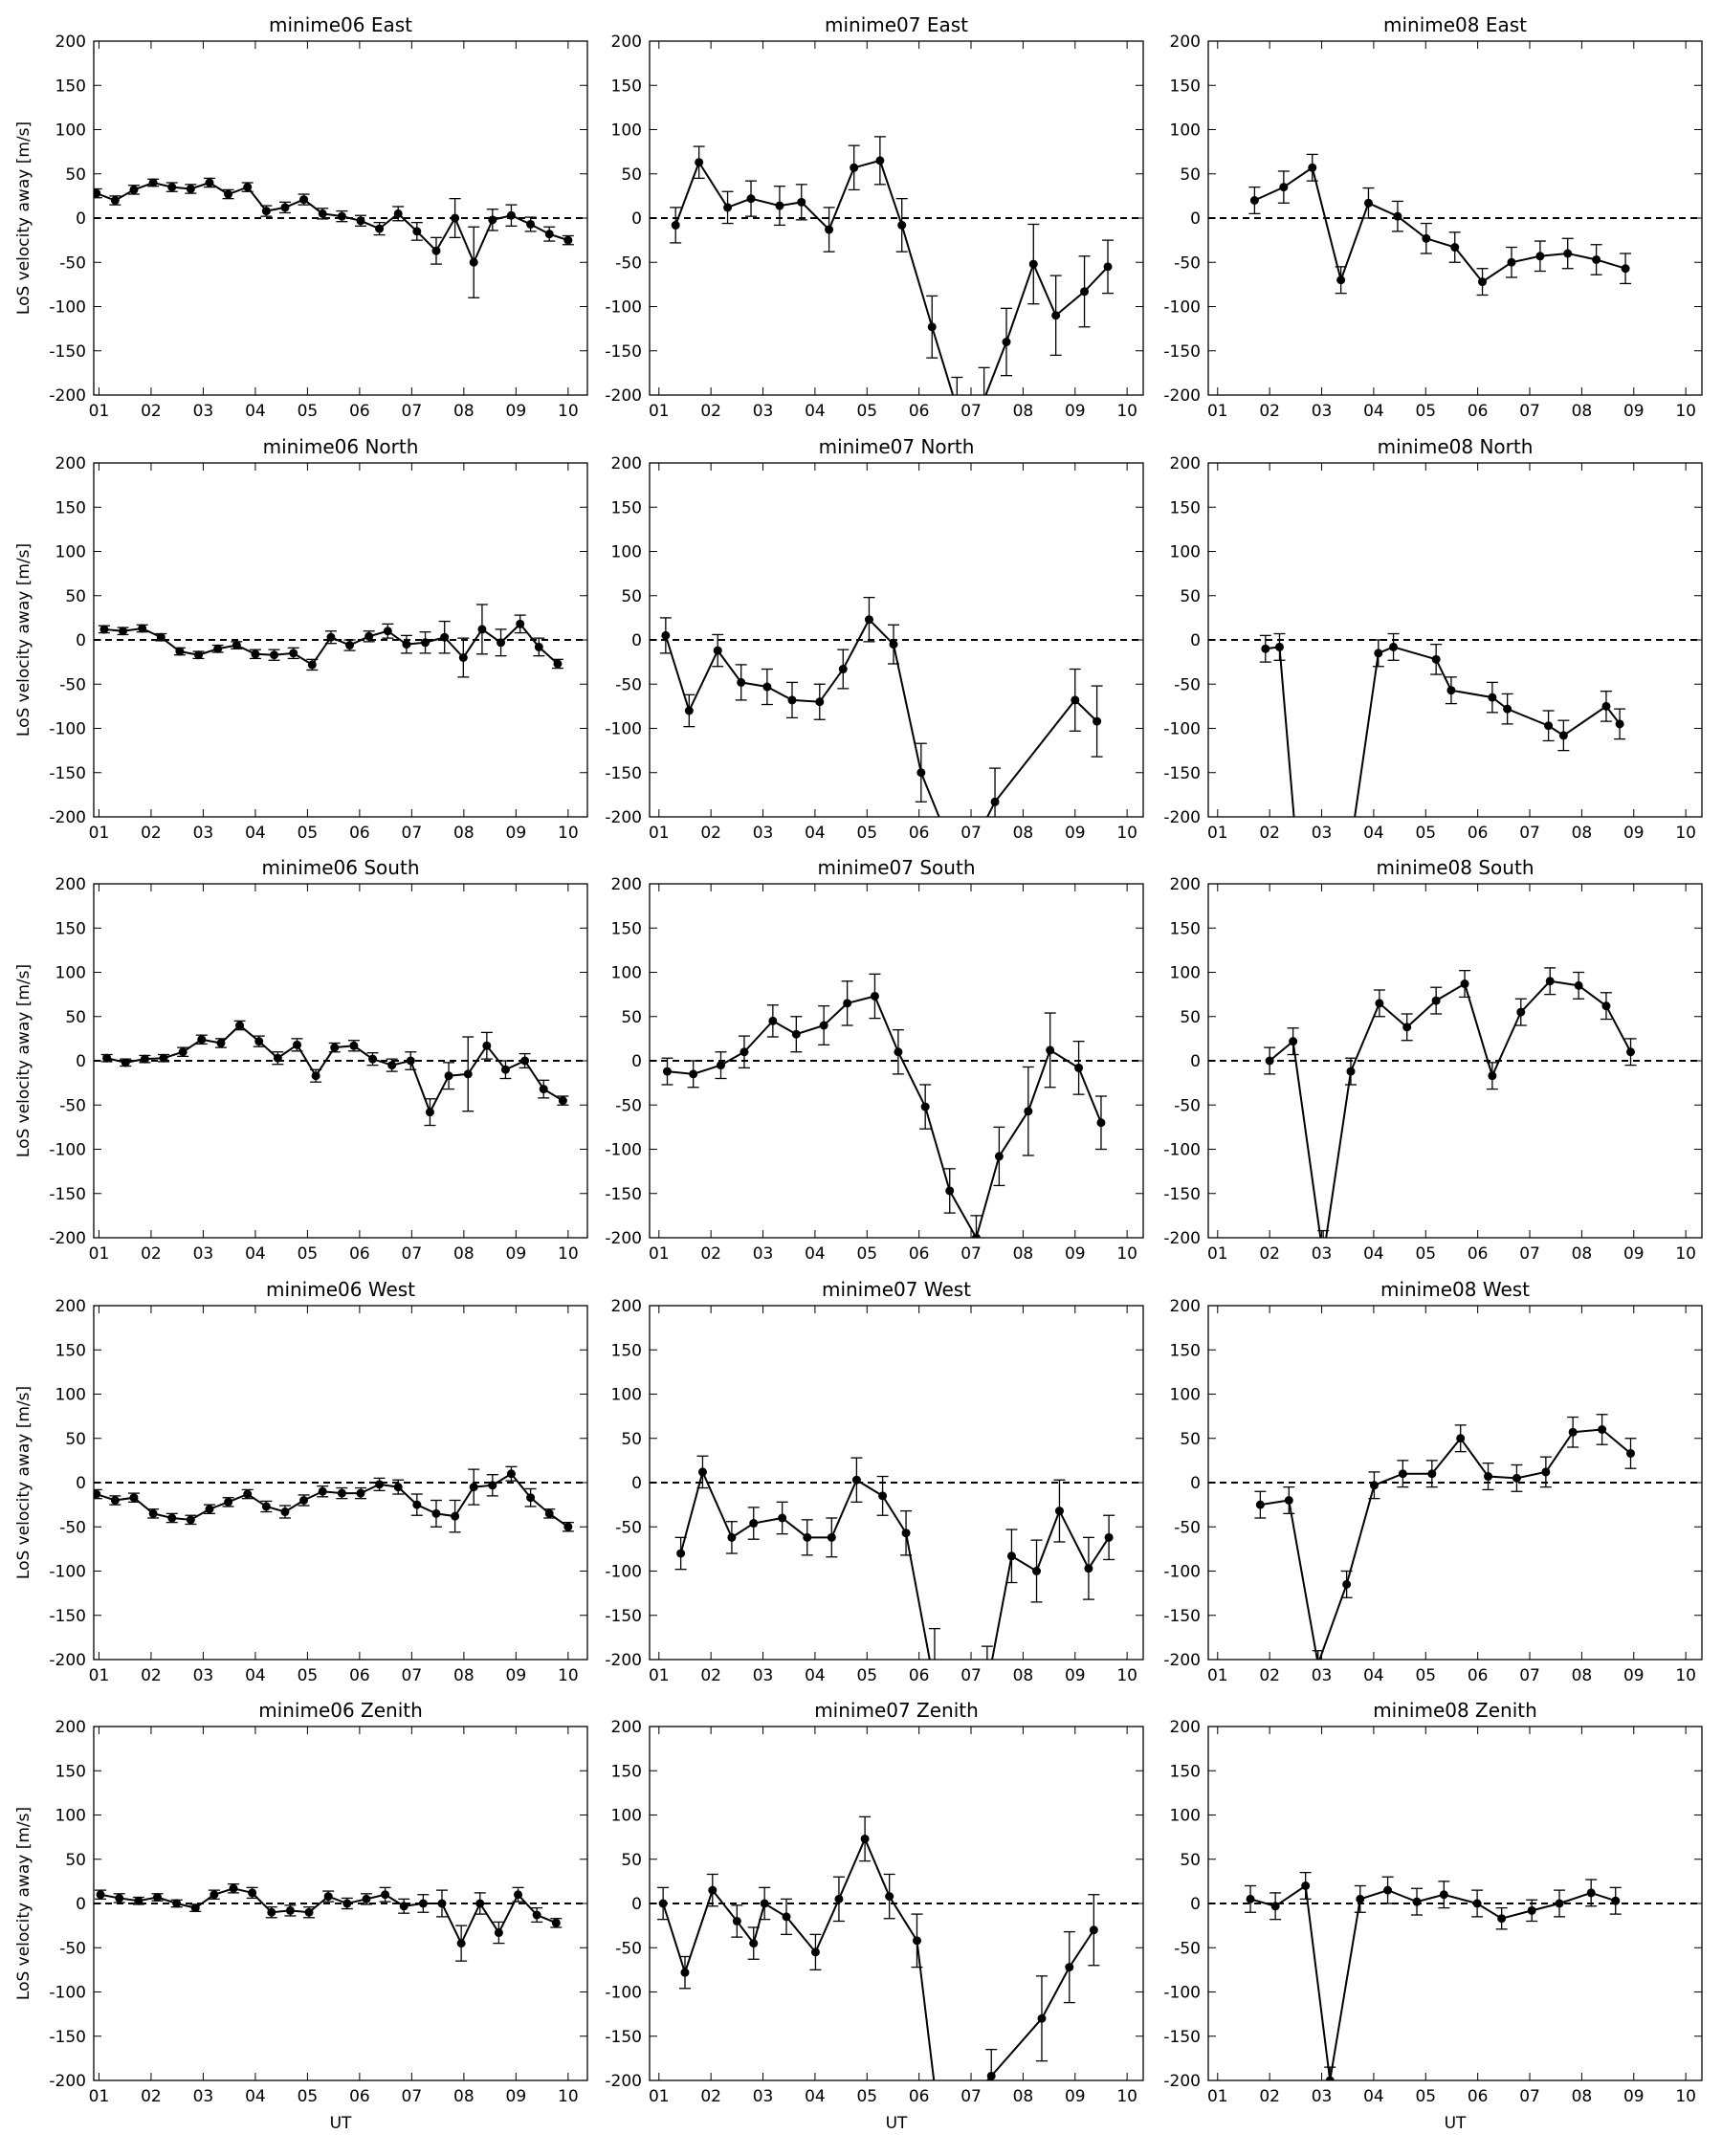 This screenshot has width=1722, height=2156. I want to click on x-tick-label: 09, so click(1076, 2096).